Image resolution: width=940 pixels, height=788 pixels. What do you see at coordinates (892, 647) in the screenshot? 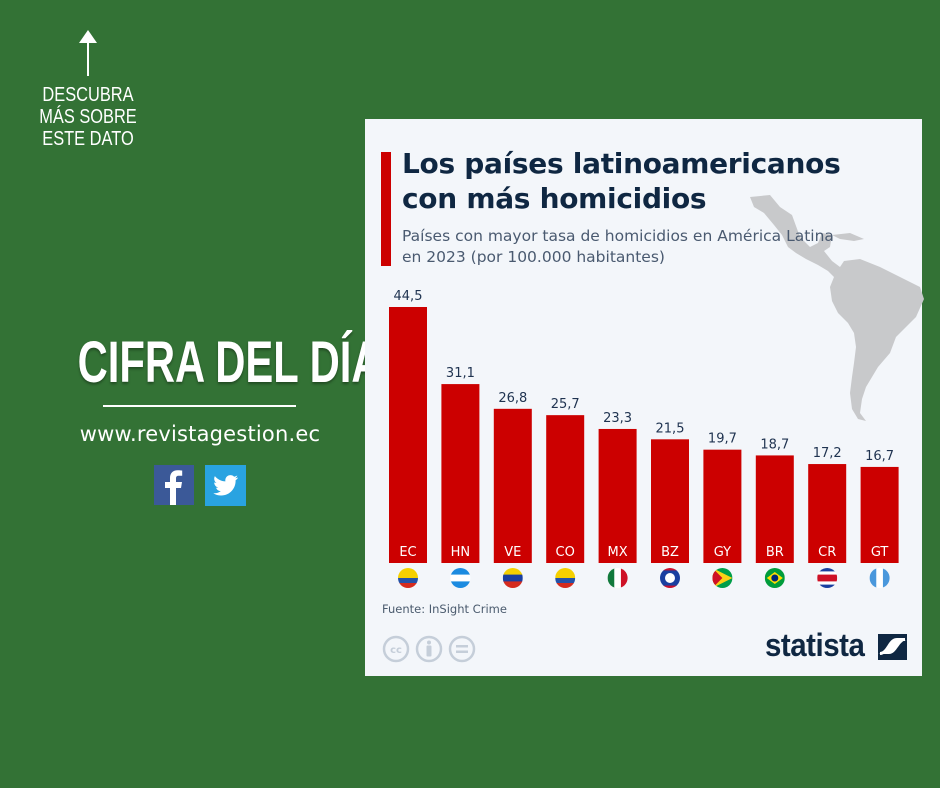
I see `statista-logo-icon` at bounding box center [892, 647].